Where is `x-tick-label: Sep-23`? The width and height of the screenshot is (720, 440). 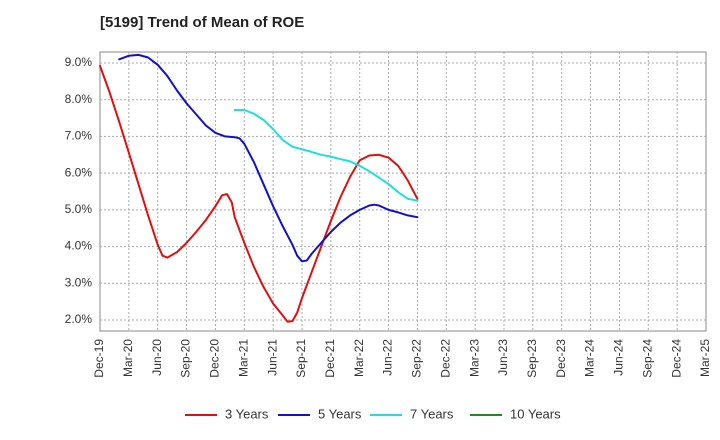 x-tick-label: Sep-23 is located at coordinates (532, 358).